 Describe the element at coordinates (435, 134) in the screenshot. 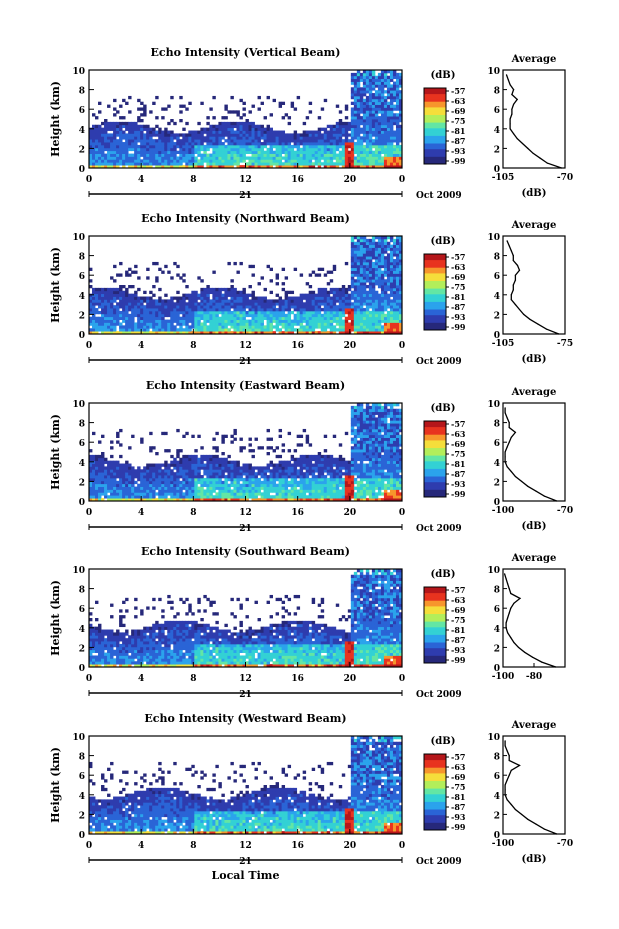

I see `colorbar-swatch` at that location.